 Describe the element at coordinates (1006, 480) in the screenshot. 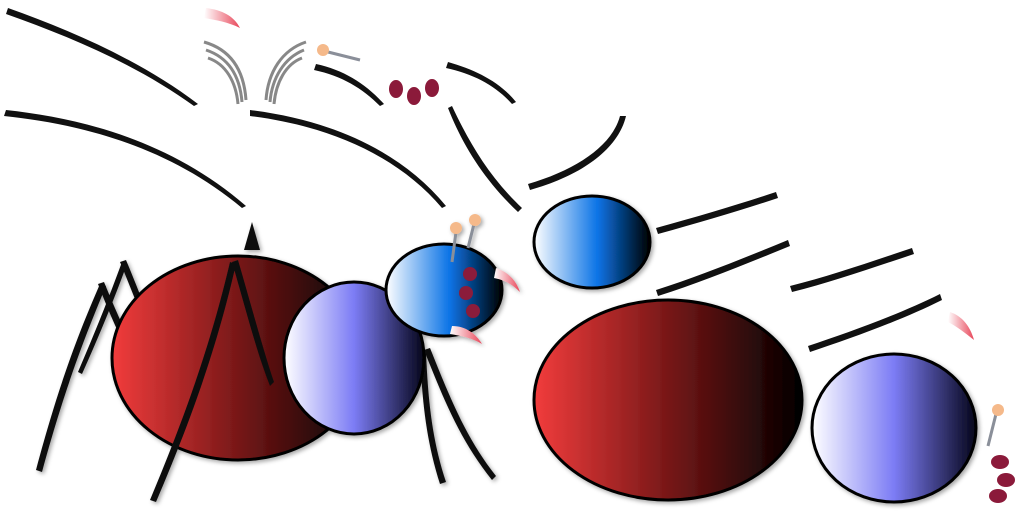

I see `eye-e` at that location.